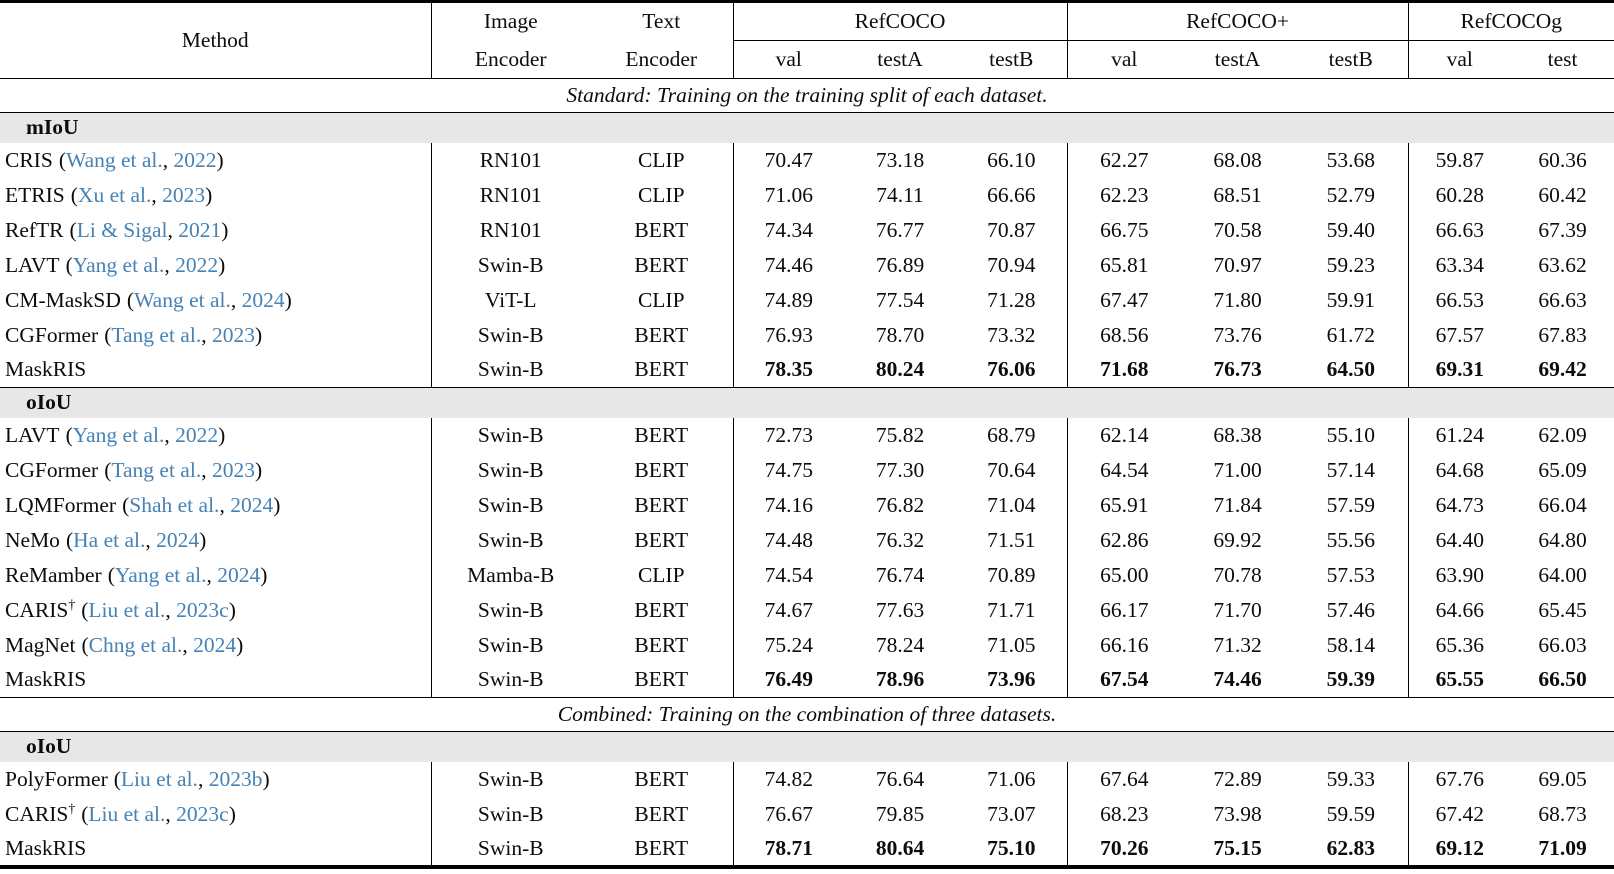  I want to click on subcolumn-refcoco-plus-testa: testA, so click(1237, 59).